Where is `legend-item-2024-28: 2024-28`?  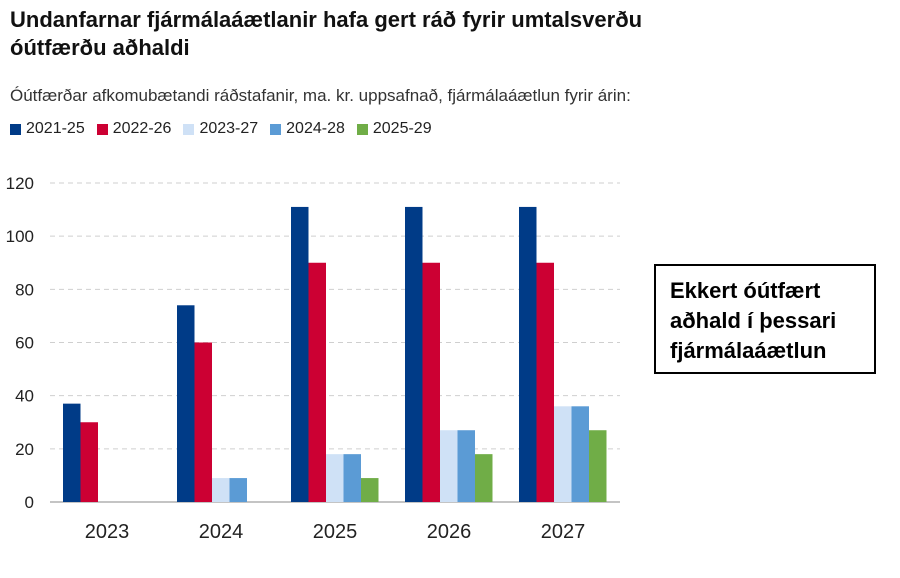
legend-item-2024-28: 2024-28 is located at coordinates (307, 129).